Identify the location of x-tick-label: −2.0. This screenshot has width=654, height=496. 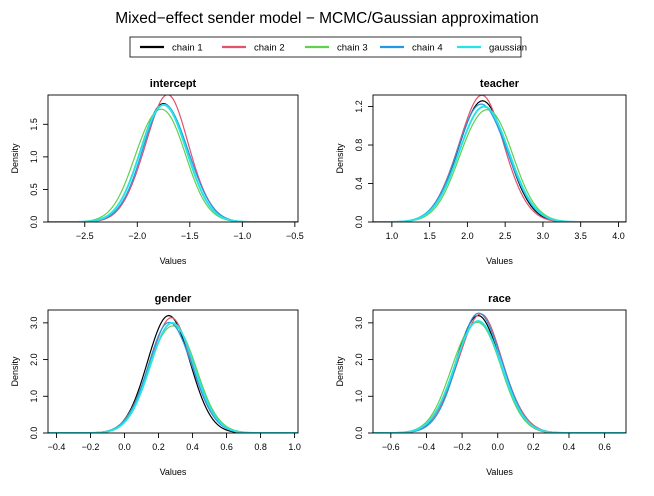
(137, 236).